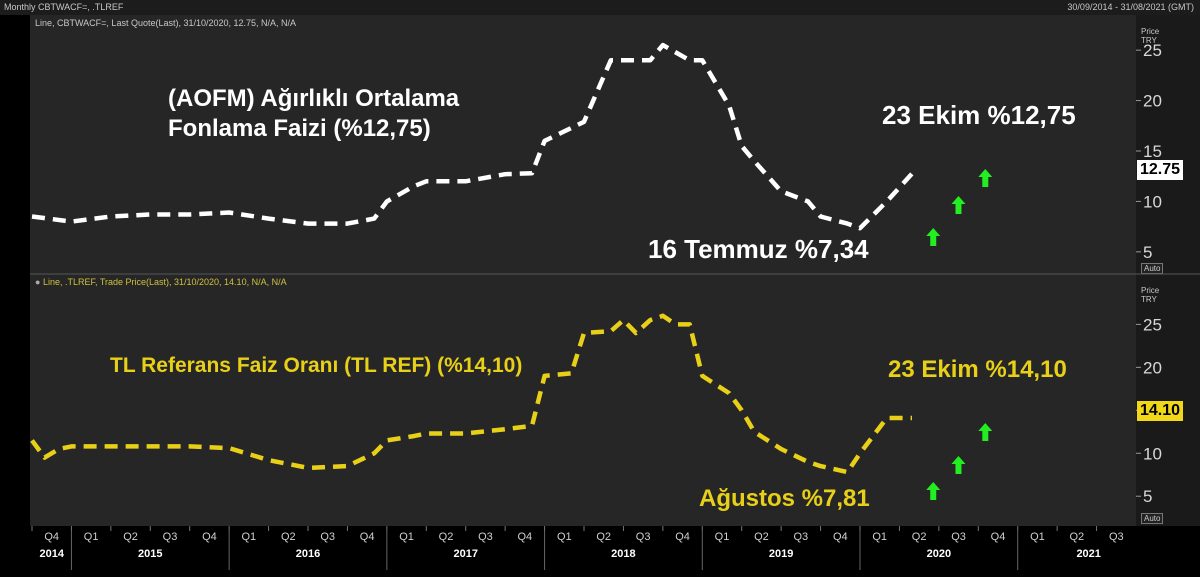 The image size is (1200, 577). I want to click on x-year-label: 2021, so click(1088, 554).